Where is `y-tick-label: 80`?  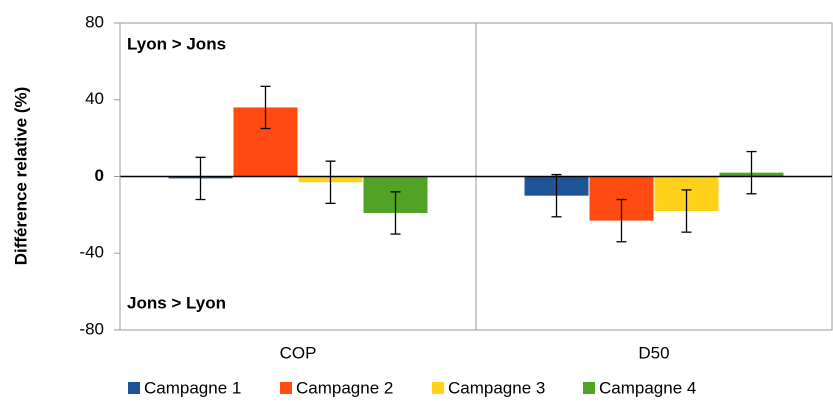 y-tick-label: 80 is located at coordinates (94, 21).